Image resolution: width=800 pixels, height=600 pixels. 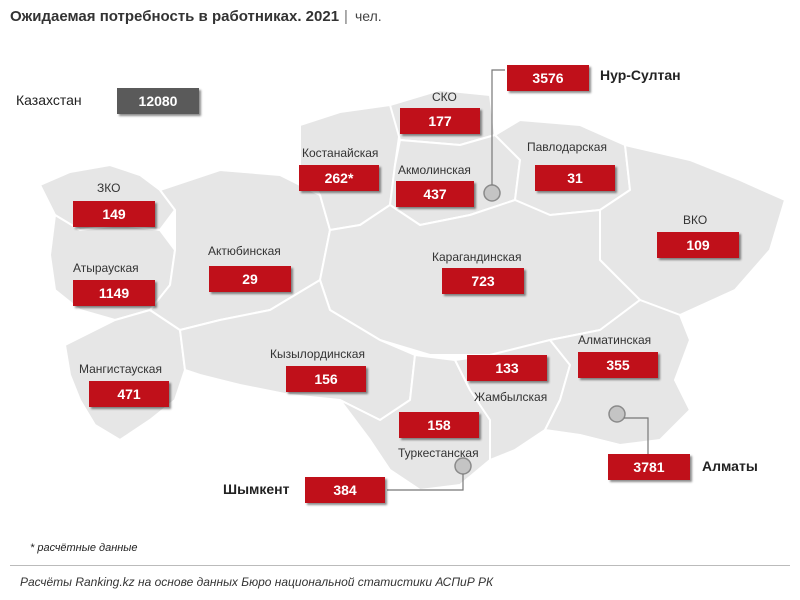 What do you see at coordinates (158, 101) in the screenshot?
I see `total-value-box: 12080` at bounding box center [158, 101].